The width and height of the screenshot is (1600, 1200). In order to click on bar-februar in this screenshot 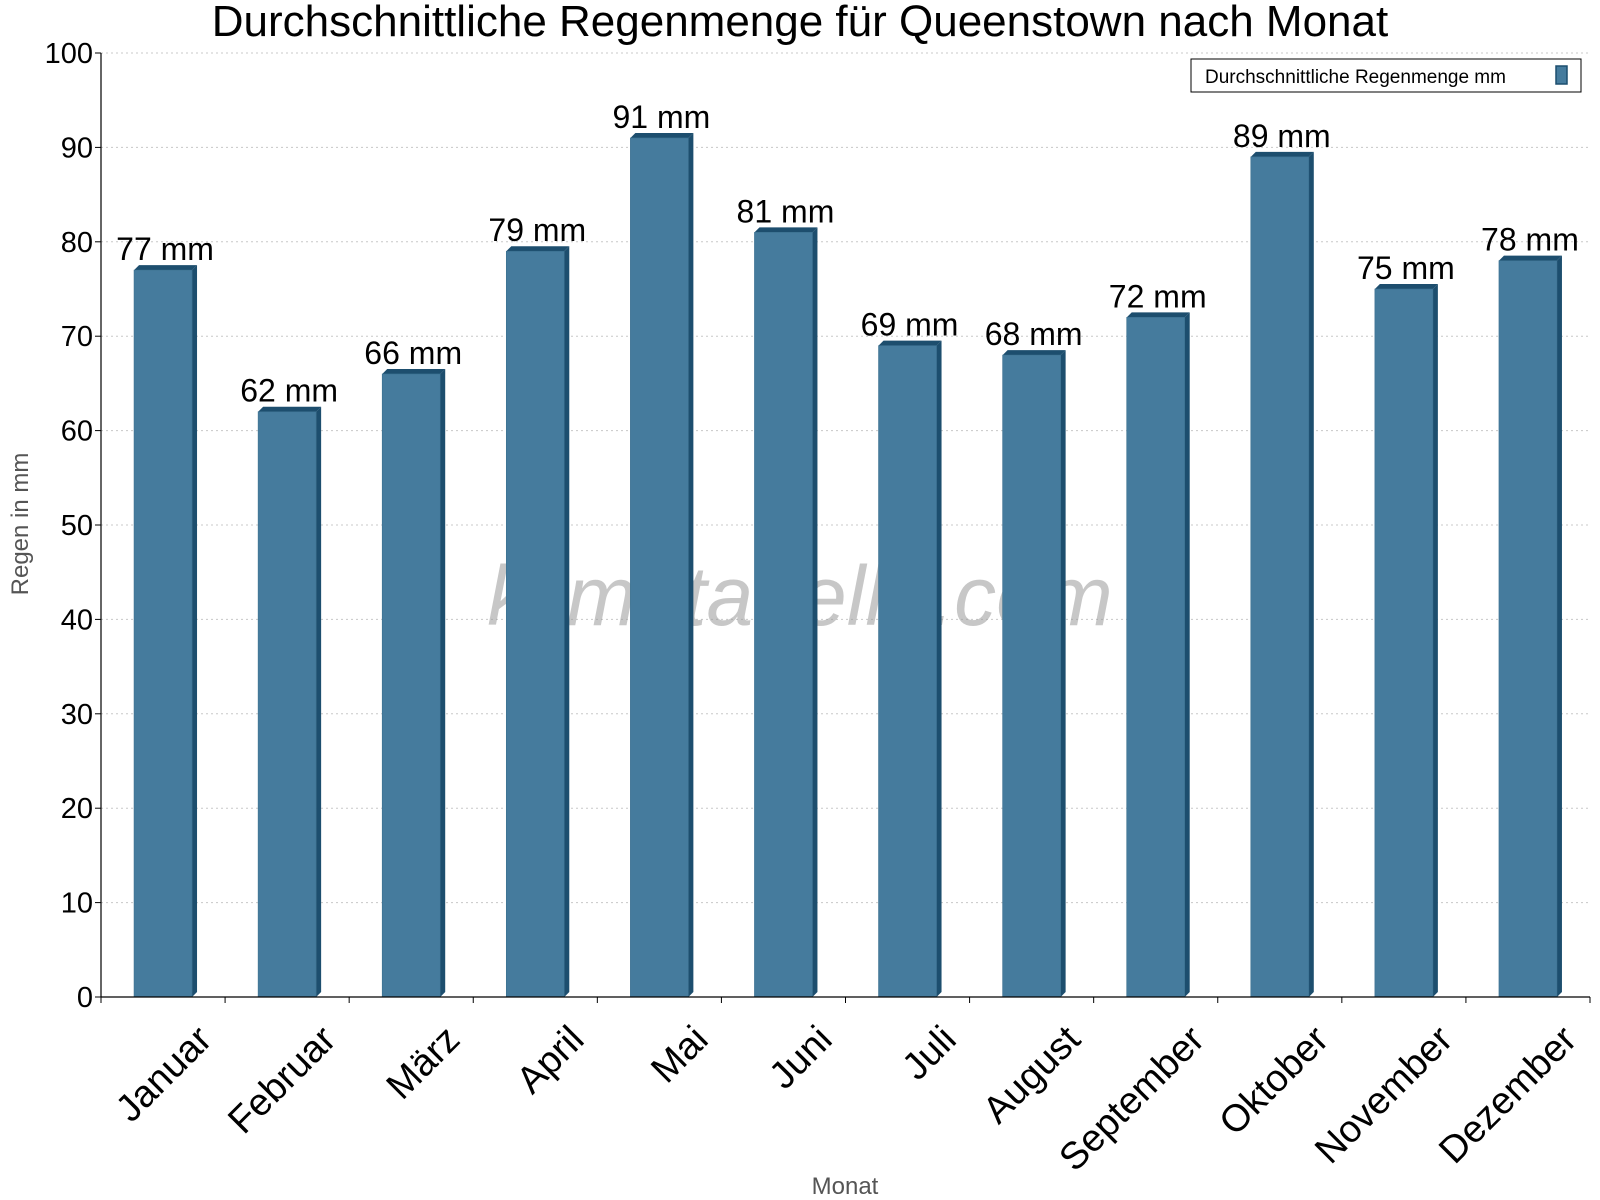, I will do `click(289, 702)`.